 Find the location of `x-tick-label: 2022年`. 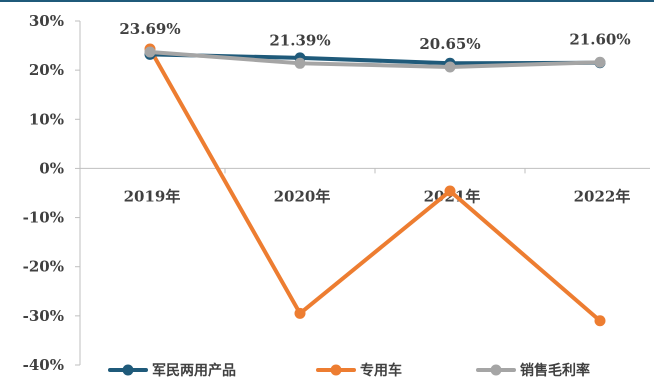

x-tick-label: 2022年 is located at coordinates (602, 196).